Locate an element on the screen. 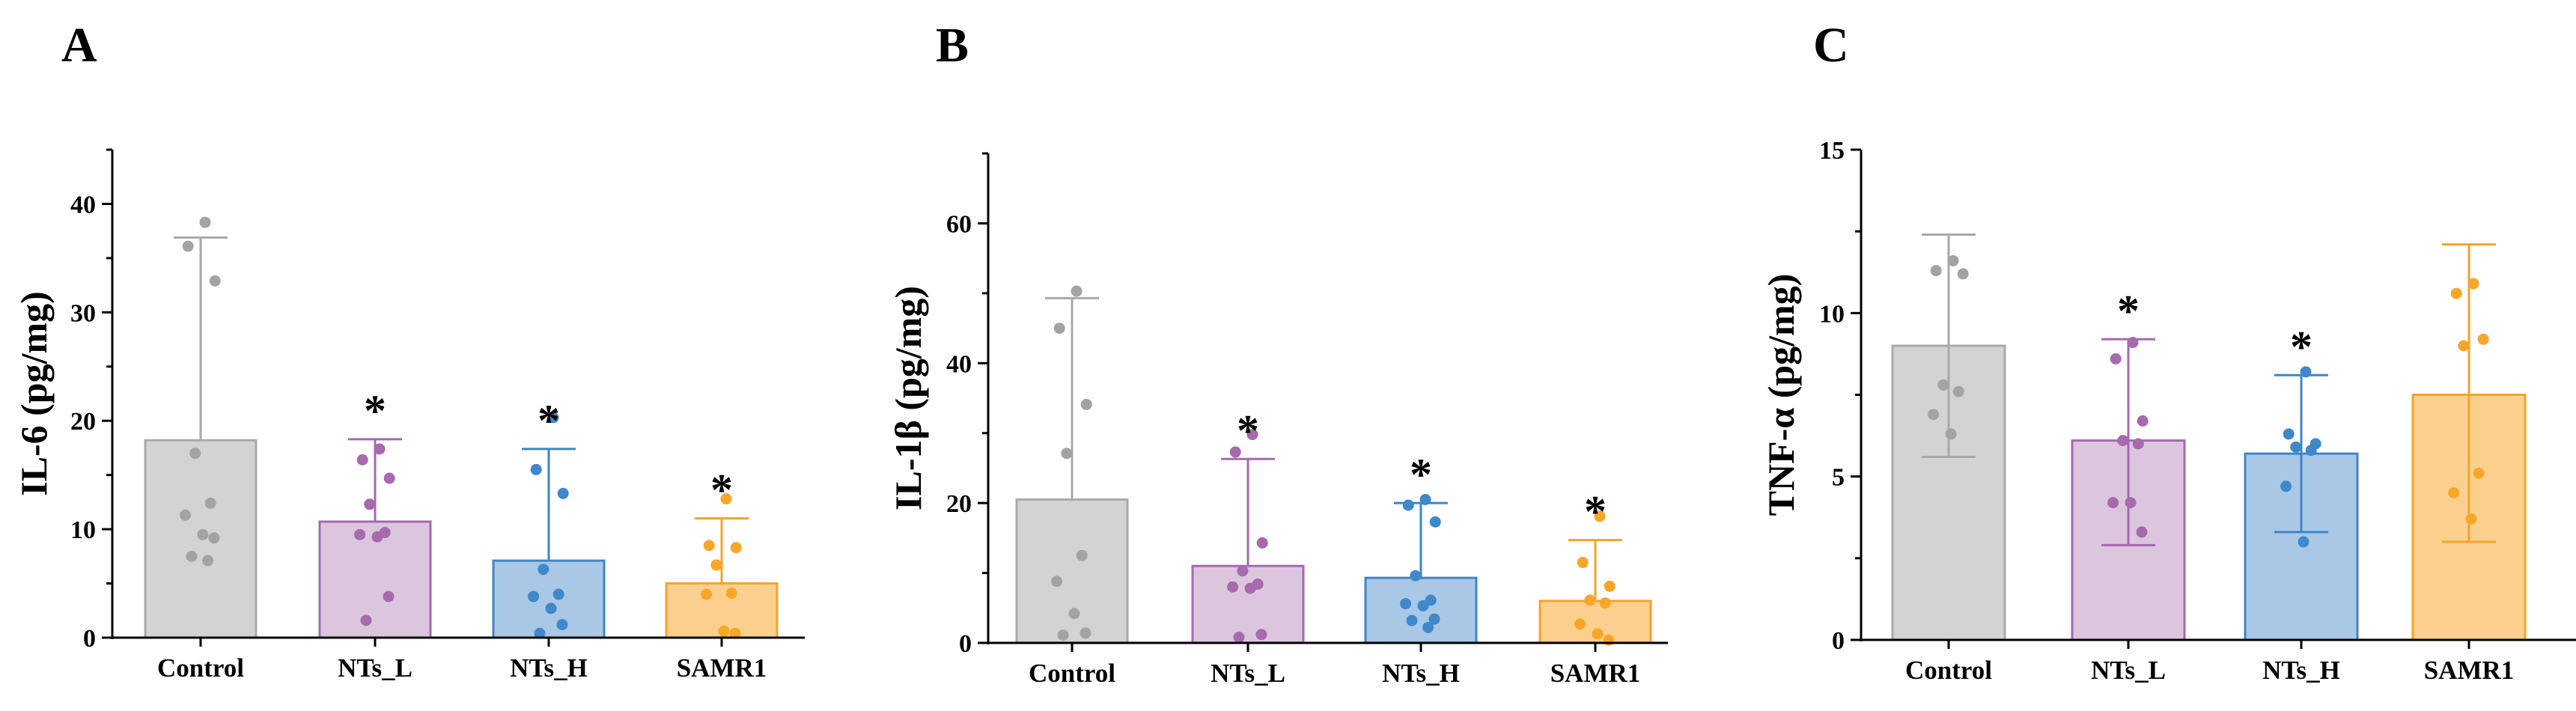 Image resolution: width=2576 pixels, height=711 pixels. y-axis-label: TNF-α (pg/mg) is located at coordinates (1781, 395).